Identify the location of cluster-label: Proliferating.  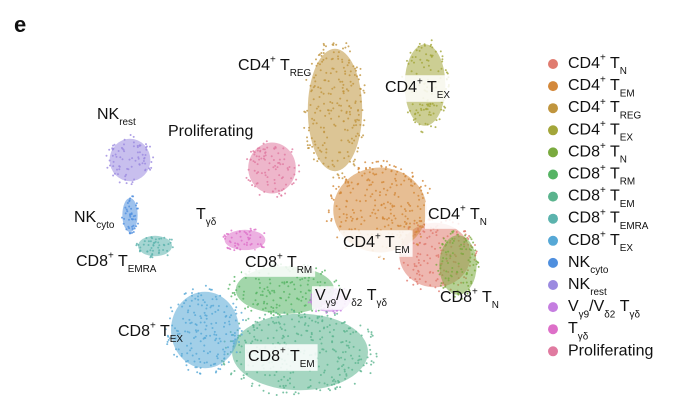
(210, 131).